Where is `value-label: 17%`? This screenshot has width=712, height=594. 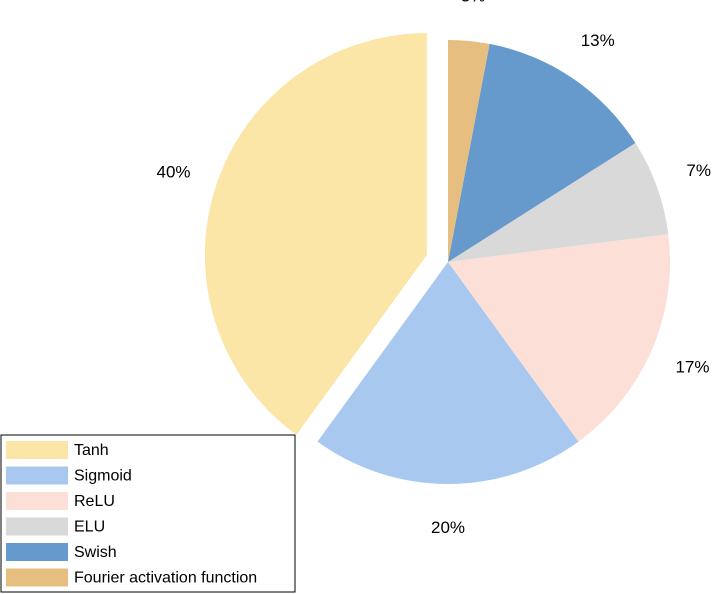 value-label: 17% is located at coordinates (692, 366).